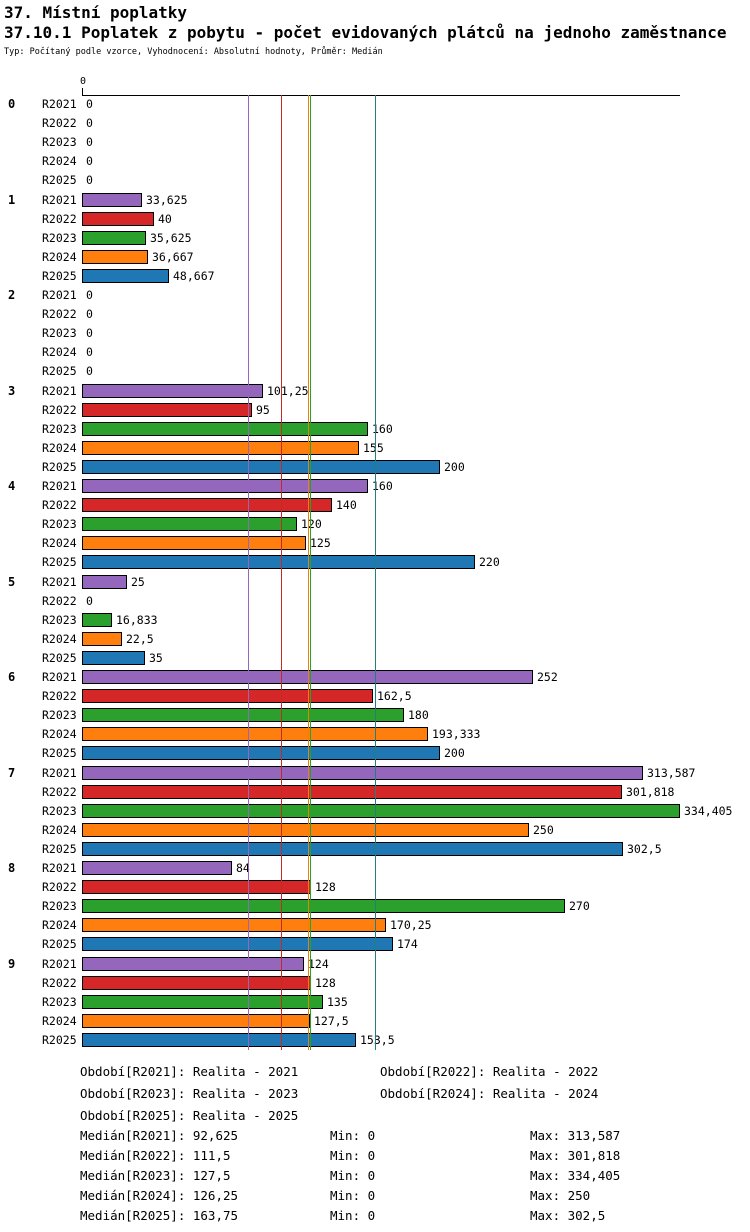  Describe the element at coordinates (331, 1020) in the screenshot. I see `bar-value-label: 127,5` at that location.